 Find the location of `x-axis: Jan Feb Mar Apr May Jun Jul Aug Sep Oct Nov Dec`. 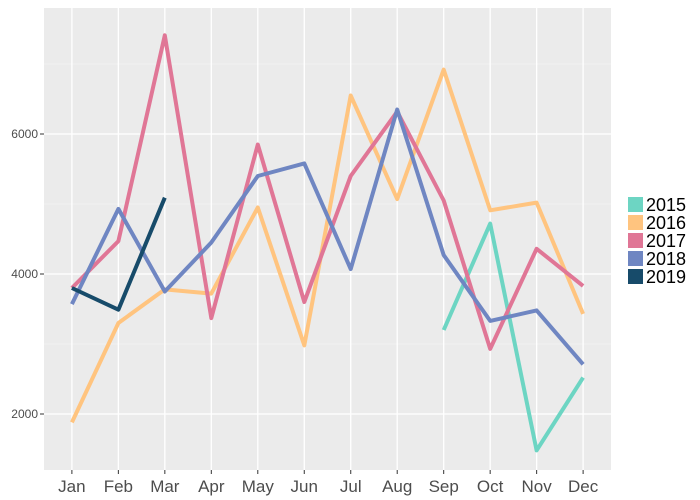

x-axis: Jan Feb Mar Apr May Jun Jul Aug Sep Oct Nov Dec is located at coordinates (328, 483).